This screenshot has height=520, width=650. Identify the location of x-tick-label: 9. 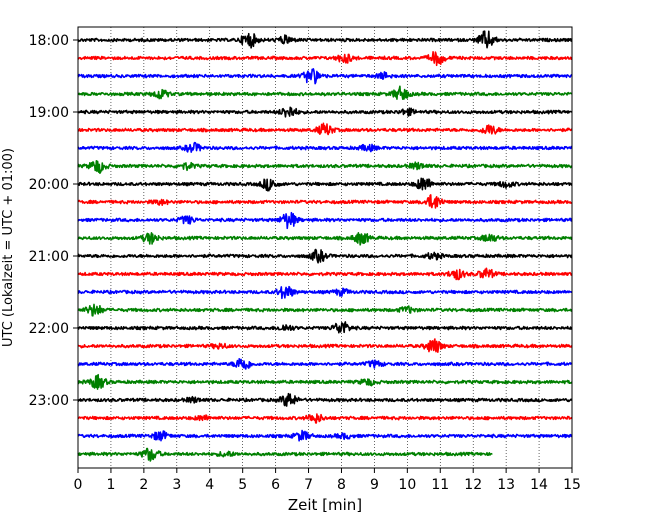
(374, 485).